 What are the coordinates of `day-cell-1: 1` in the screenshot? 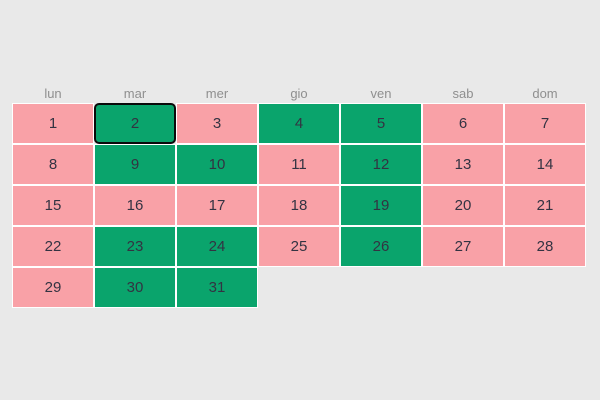 It's located at (53, 123).